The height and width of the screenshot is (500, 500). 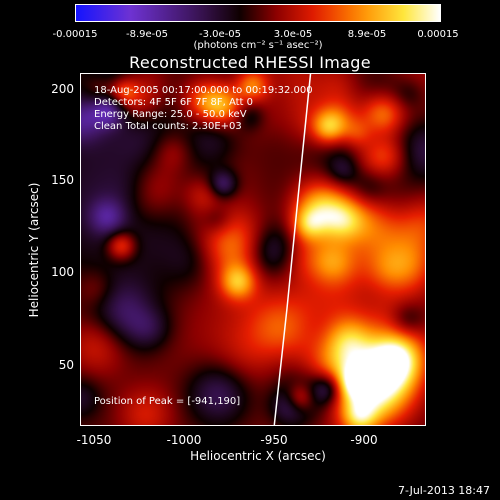 I want to click on y-tick-label: 150, so click(x=62, y=180).